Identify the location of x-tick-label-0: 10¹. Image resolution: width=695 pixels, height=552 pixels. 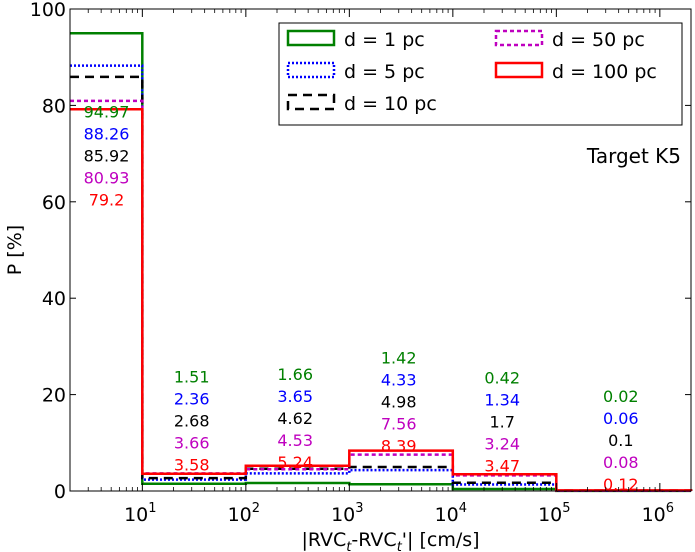
(140, 513).